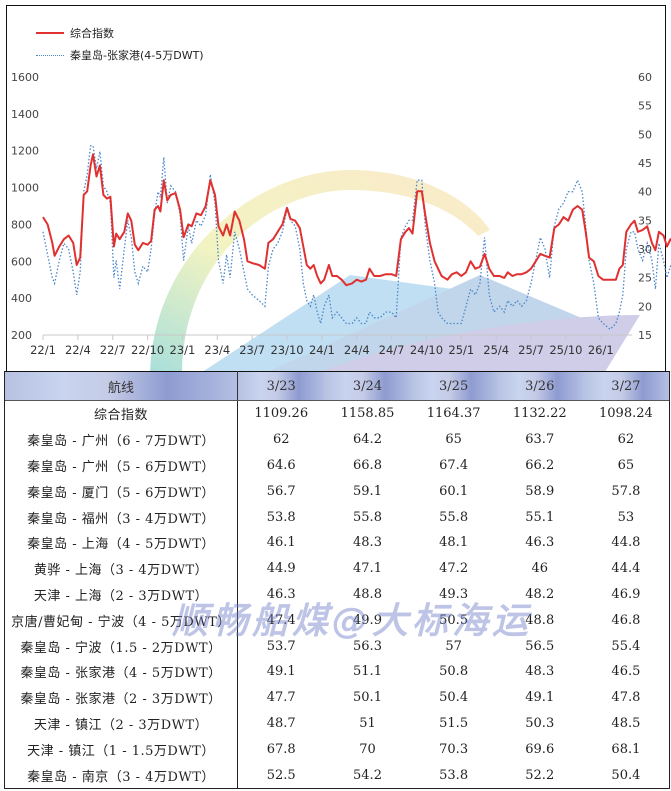 This screenshot has width=671, height=791. Describe the element at coordinates (121, 646) in the screenshot. I see `route-cell: 秦皇岛 - 宁波（1.5 - 2万DWT）` at that location.